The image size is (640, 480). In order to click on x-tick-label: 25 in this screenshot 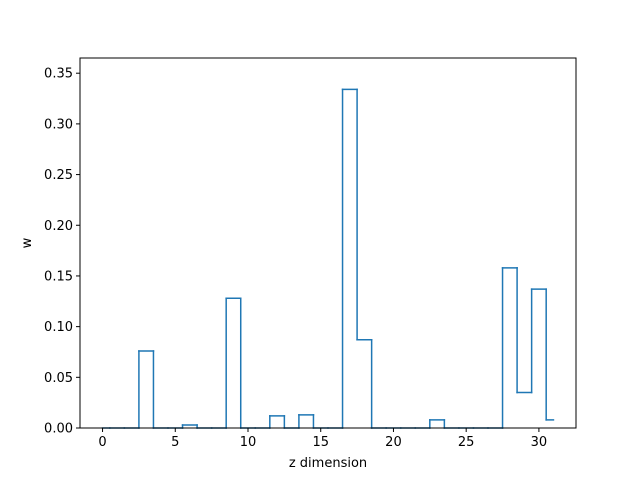, I will do `click(466, 442)`.